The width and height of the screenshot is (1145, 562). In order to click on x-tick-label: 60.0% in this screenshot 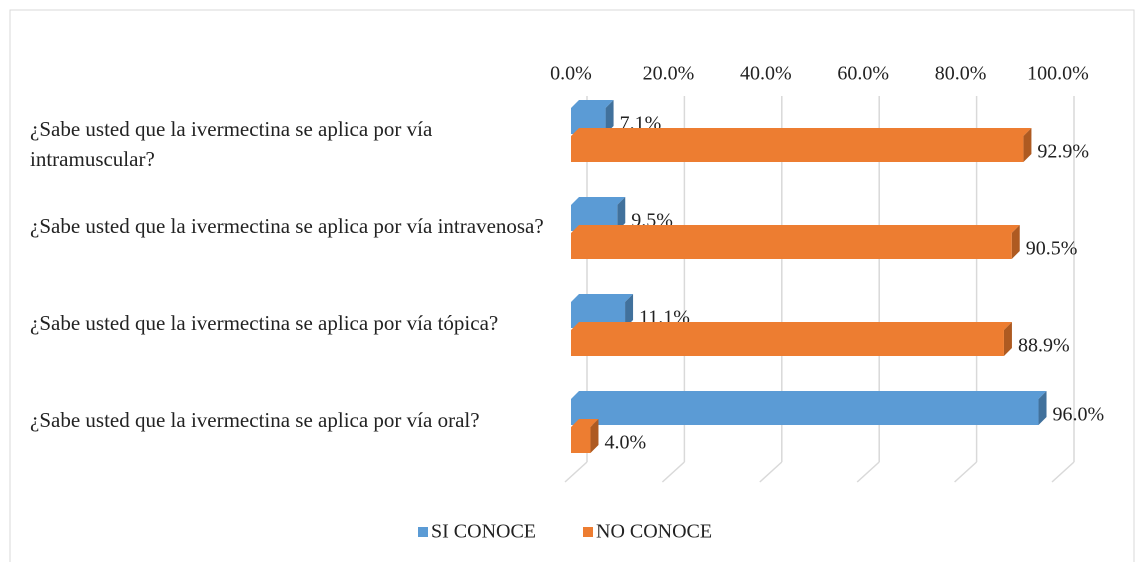, I will do `click(863, 74)`.